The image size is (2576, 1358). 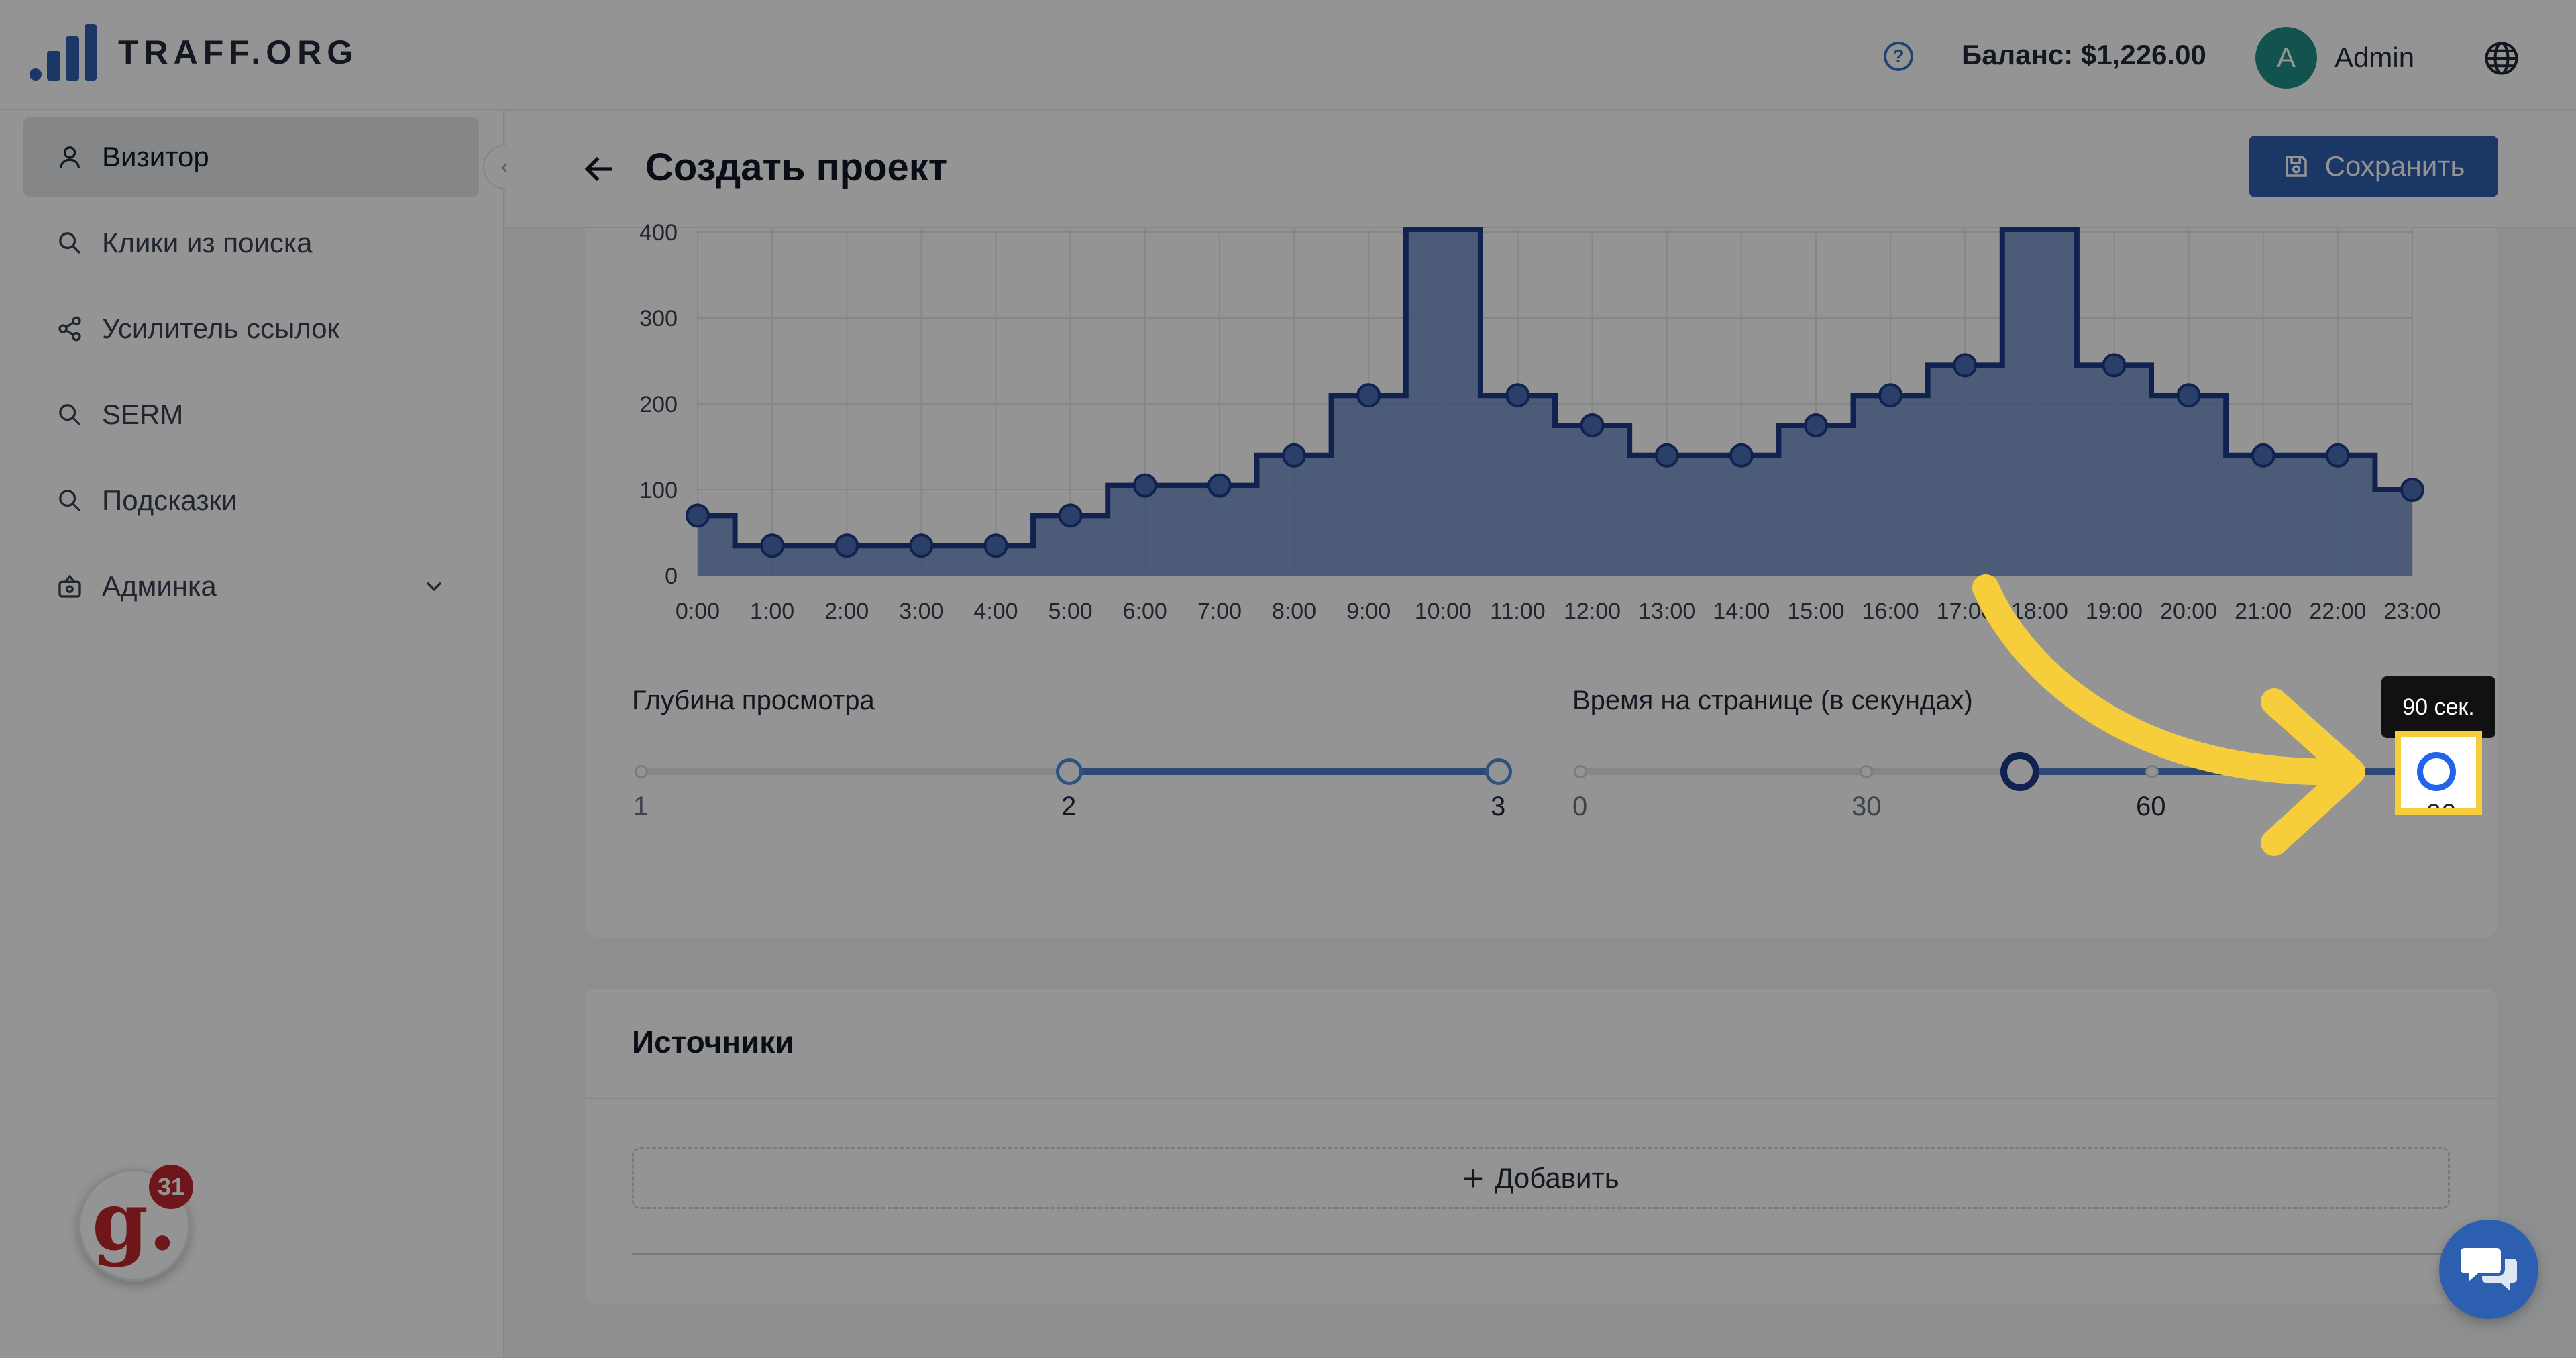 I want to click on chevron-down-icon, so click(x=434, y=585).